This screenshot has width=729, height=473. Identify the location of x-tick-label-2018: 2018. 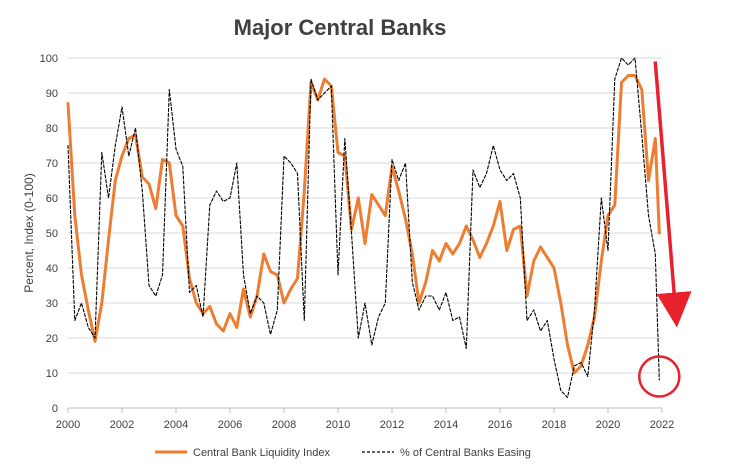
(554, 425).